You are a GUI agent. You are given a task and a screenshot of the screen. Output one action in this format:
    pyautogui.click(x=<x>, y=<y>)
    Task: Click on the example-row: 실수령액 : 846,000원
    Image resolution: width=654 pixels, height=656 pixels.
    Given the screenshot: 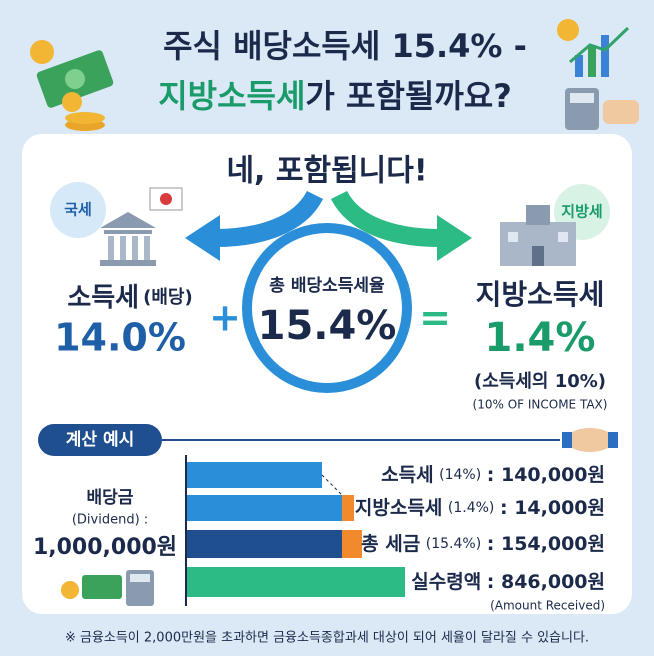 What is the action you would take?
    pyautogui.click(x=508, y=582)
    